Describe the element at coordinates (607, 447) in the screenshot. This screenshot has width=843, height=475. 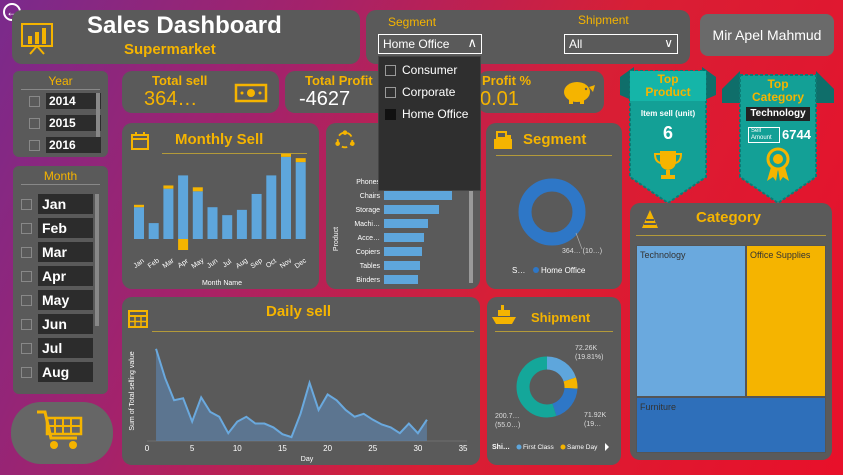
I see `legend-next-icon` at that location.